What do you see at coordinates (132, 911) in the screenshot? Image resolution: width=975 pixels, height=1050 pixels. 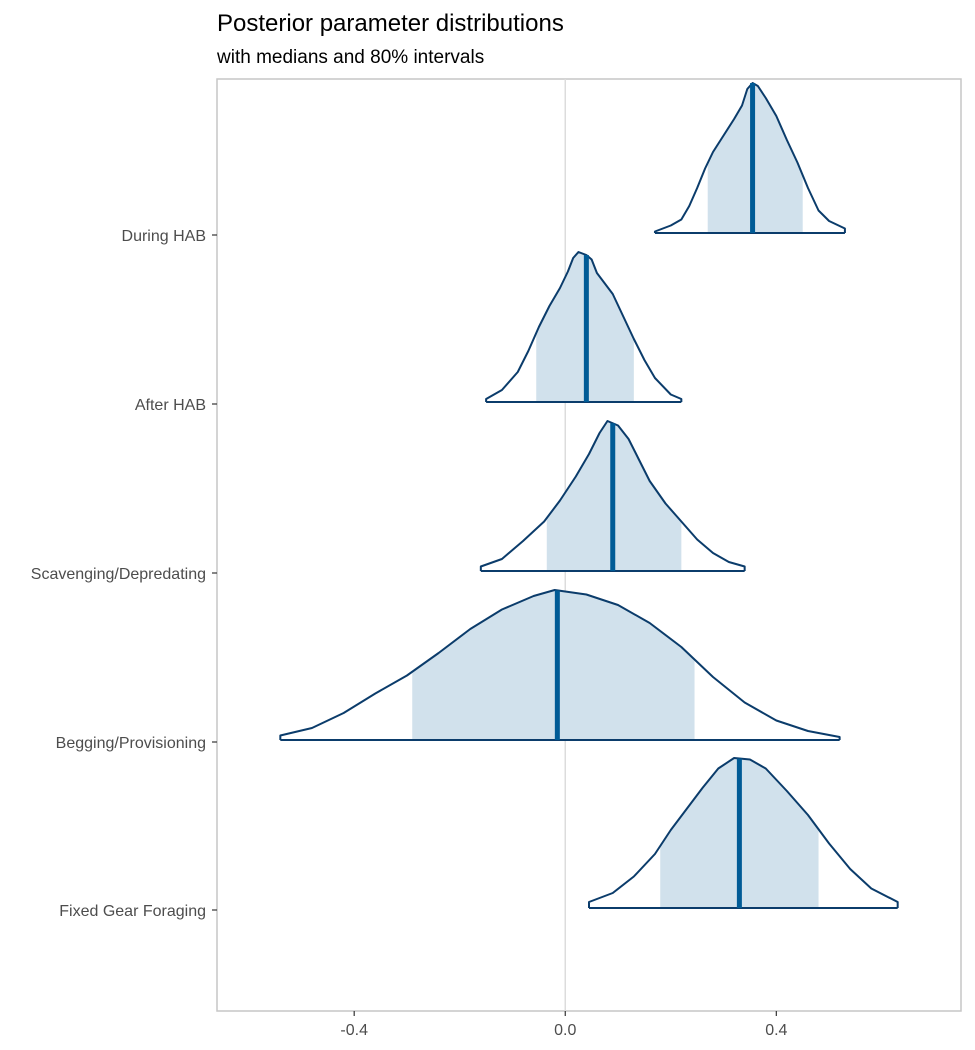 I see `y-tick-label: Fixed Gear Foraging` at bounding box center [132, 911].